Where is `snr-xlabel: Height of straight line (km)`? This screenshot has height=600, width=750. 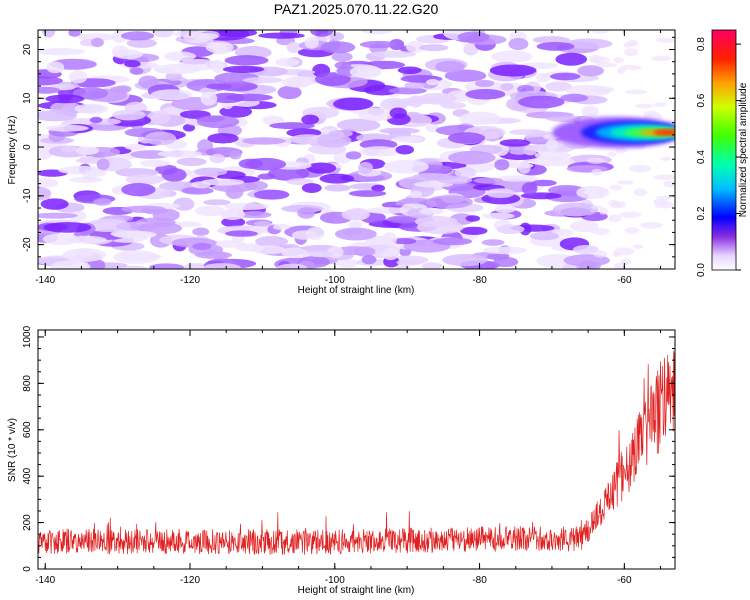
snr-xlabel: Height of straight line (km) is located at coordinates (356, 590).